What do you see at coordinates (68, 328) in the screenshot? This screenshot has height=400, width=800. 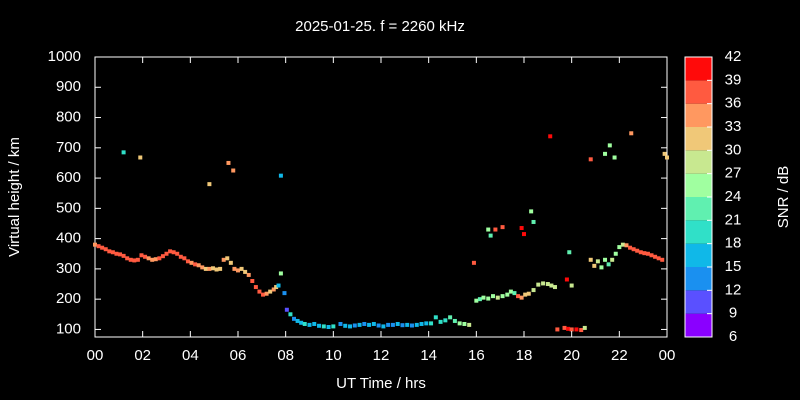 I see `y-tick-label: 100` at bounding box center [68, 328].